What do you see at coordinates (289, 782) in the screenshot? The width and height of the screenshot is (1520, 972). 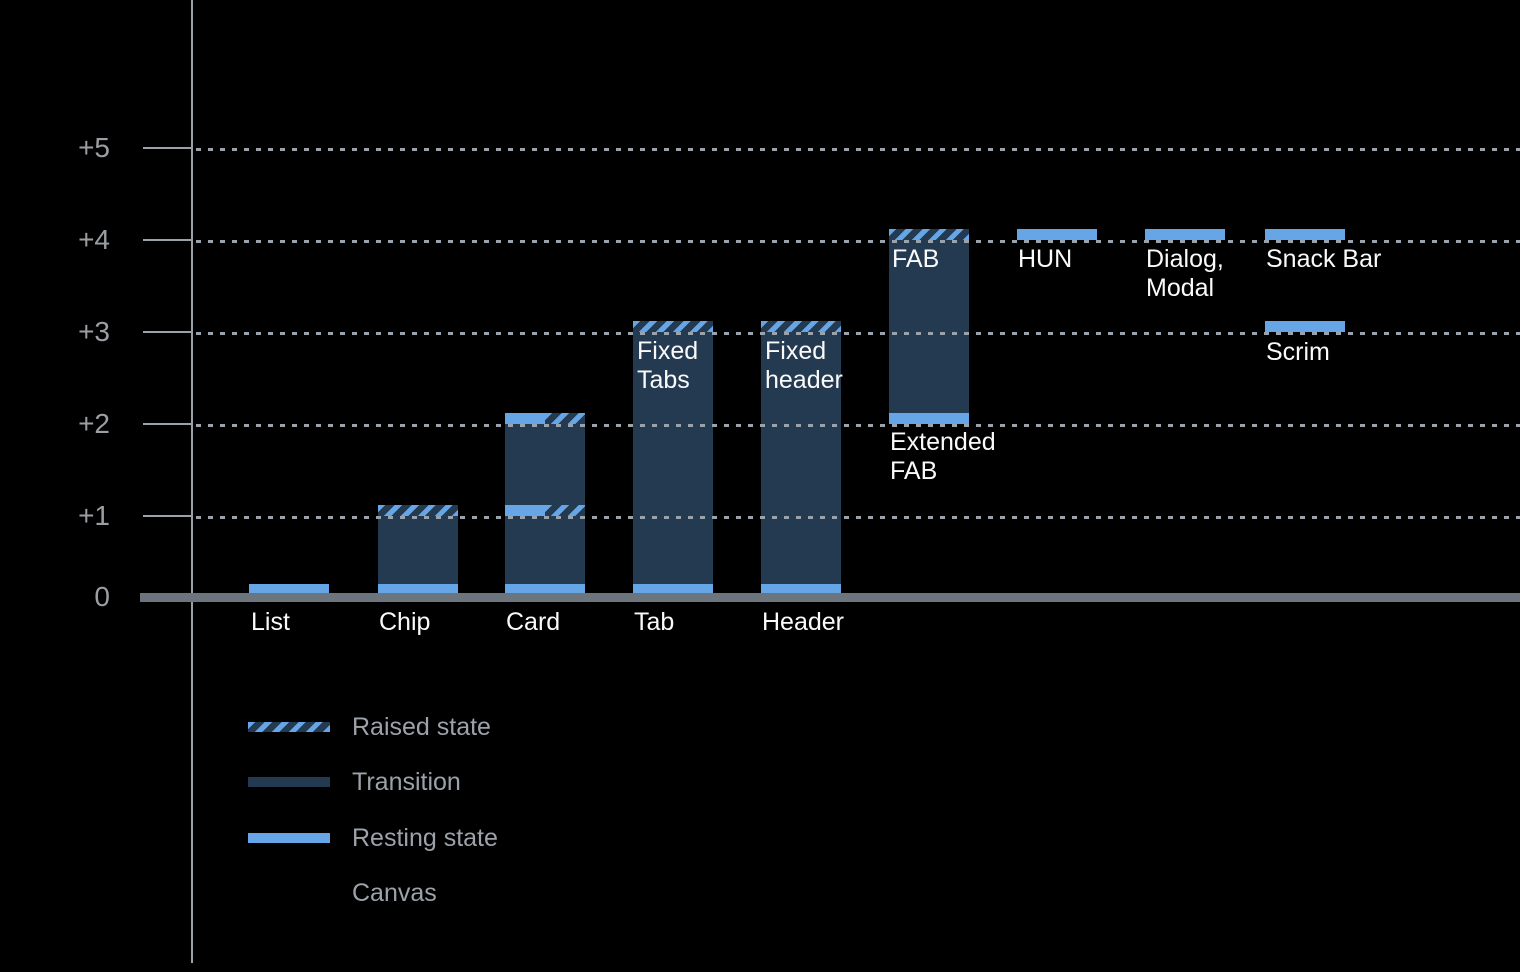 I see `legend-swatch-transition` at bounding box center [289, 782].